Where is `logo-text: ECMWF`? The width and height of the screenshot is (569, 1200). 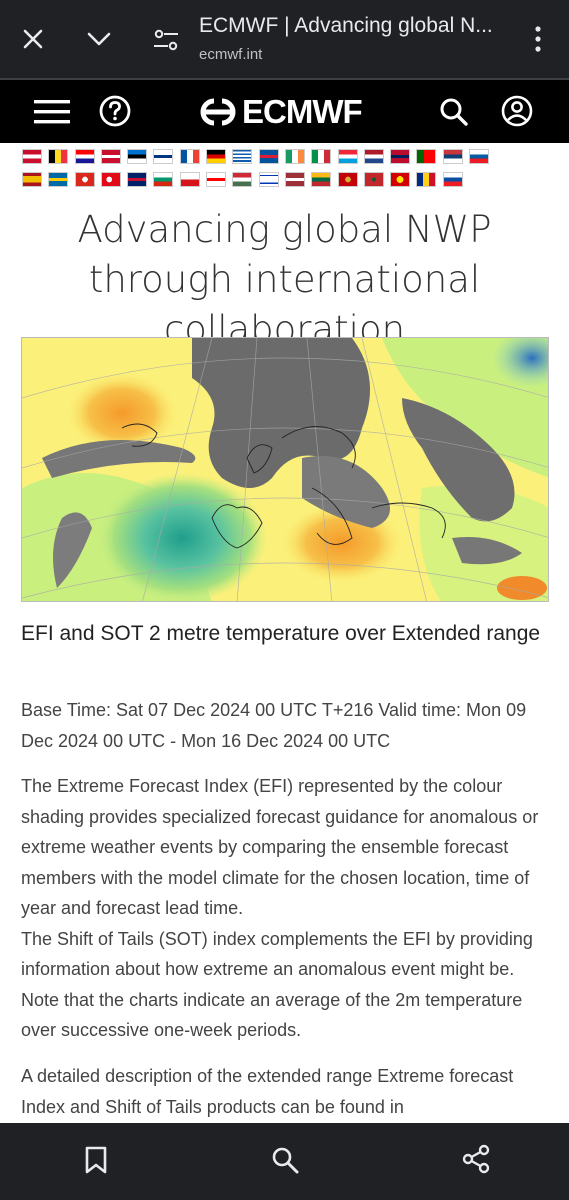 logo-text: ECMWF is located at coordinates (302, 111).